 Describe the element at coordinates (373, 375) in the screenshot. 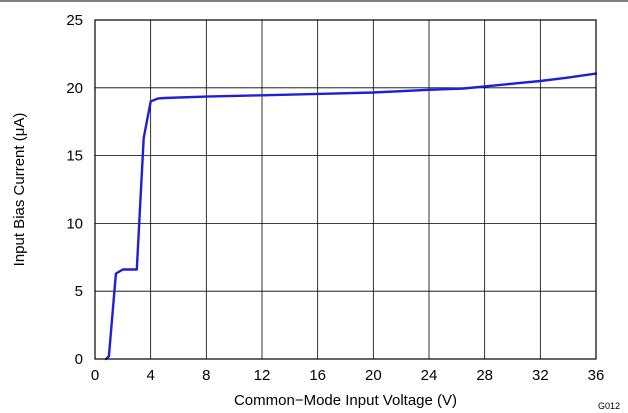

I see `x-tick-label: 20` at that location.